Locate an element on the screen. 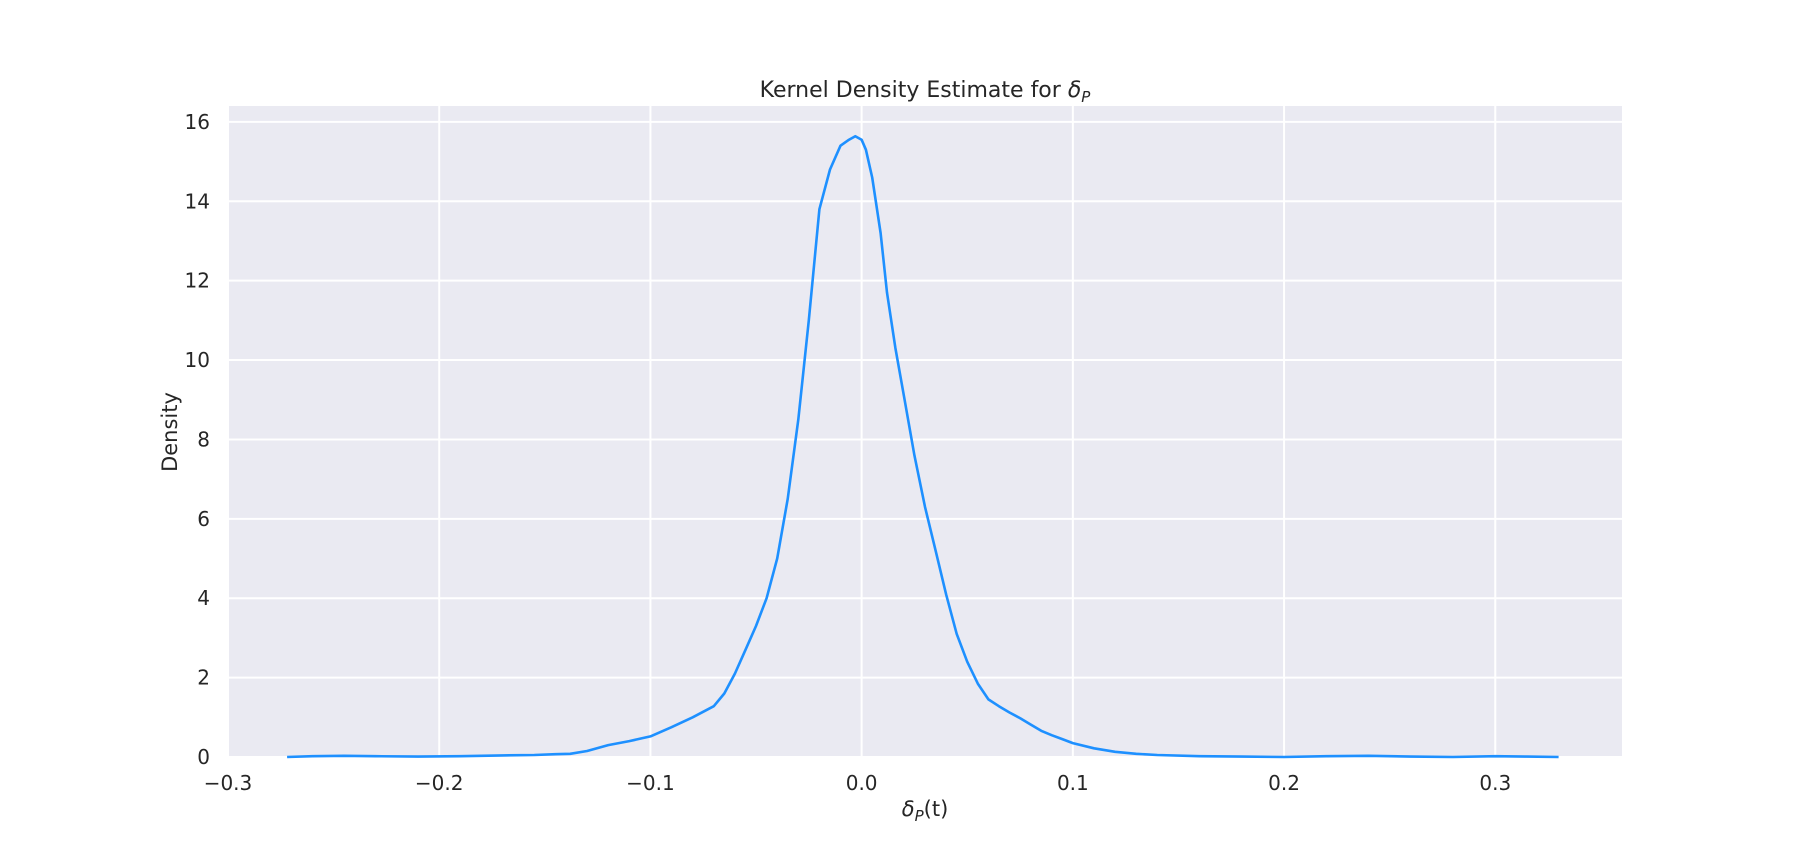 This screenshot has height=864, width=1800. y-tick-label: 14 is located at coordinates (197, 201).